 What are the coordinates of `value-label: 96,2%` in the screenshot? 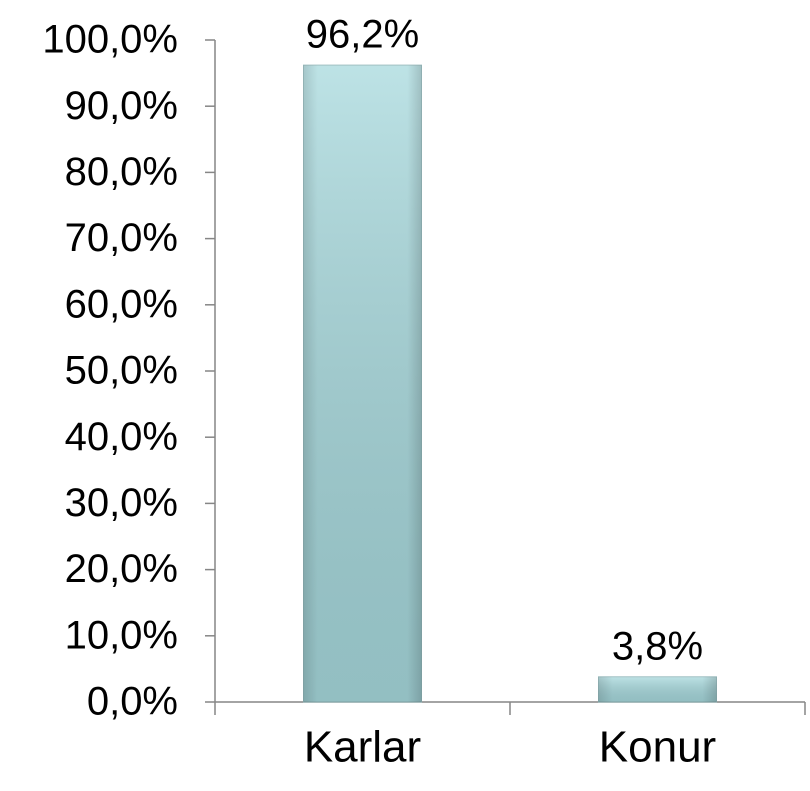 It's located at (362, 35).